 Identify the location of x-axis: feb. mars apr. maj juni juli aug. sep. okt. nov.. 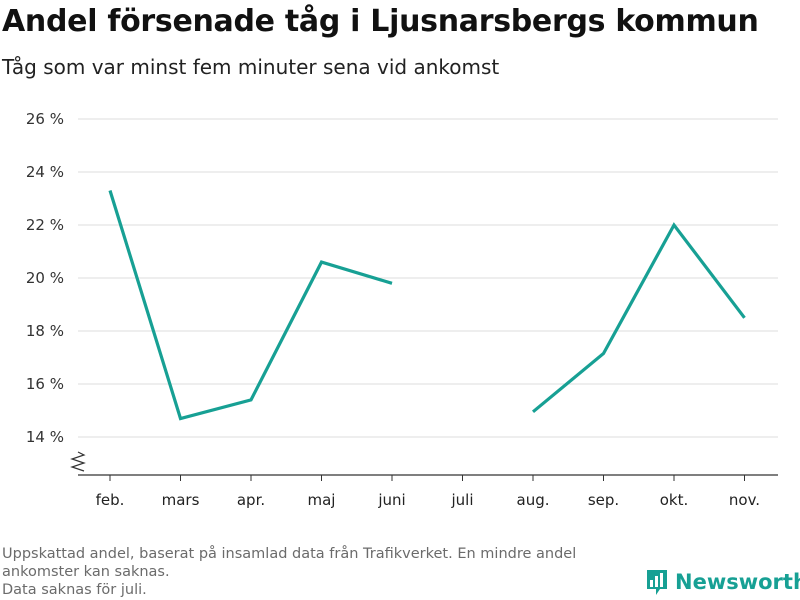
(424, 480).